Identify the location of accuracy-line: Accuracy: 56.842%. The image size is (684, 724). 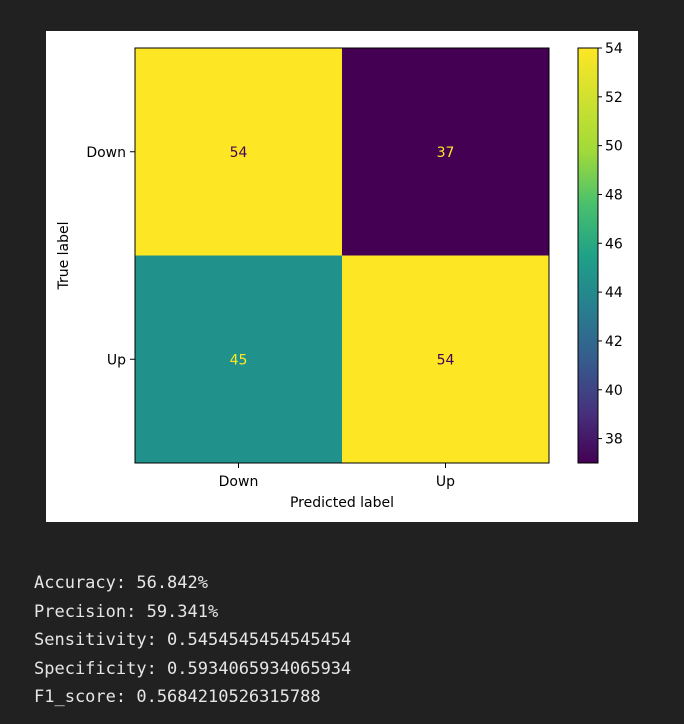
(121, 583).